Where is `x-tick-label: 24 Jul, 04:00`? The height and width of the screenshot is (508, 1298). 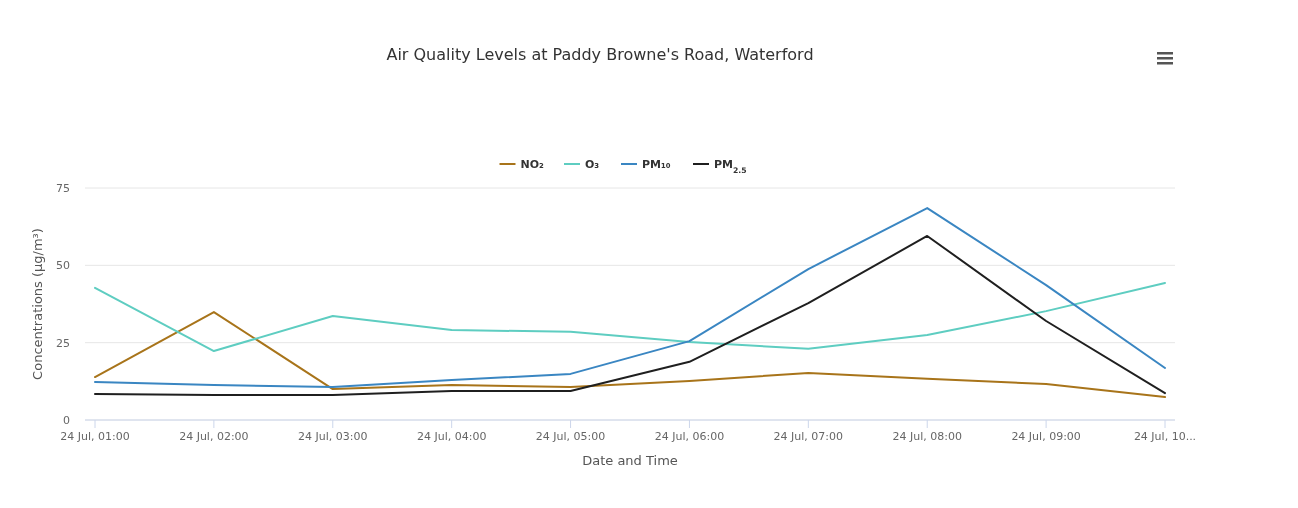
x-tick-label: 24 Jul, 04:00 is located at coordinates (451, 436).